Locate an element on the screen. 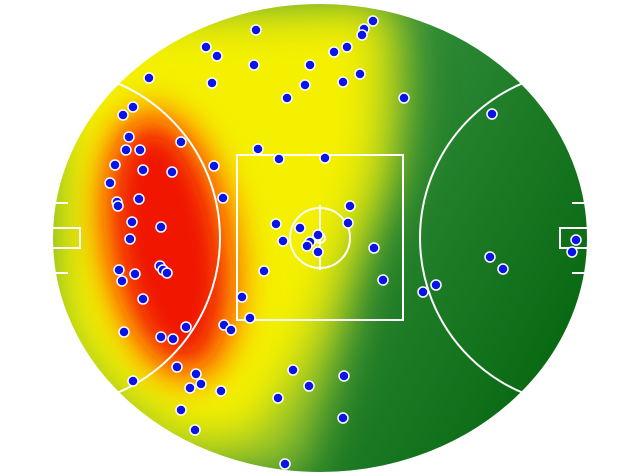  goal-square-right is located at coordinates (573, 238).